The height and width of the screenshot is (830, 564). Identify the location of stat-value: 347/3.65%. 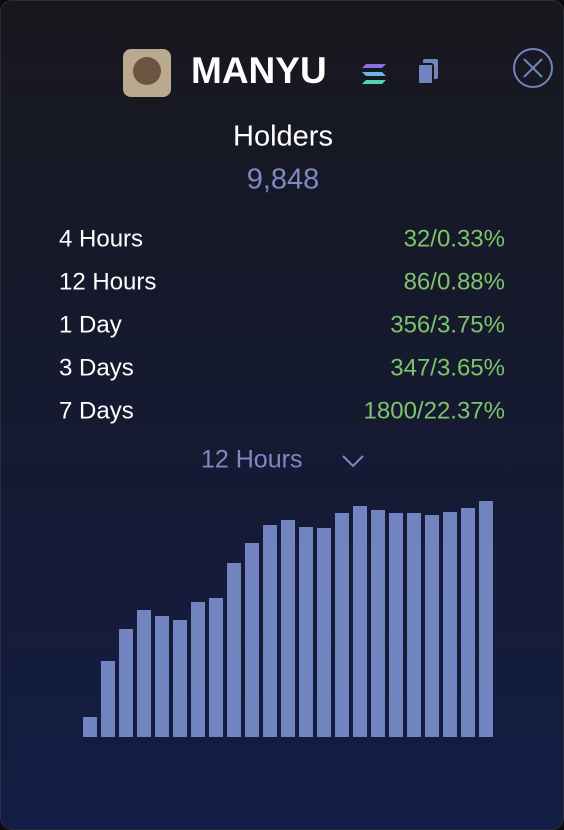
(447, 367).